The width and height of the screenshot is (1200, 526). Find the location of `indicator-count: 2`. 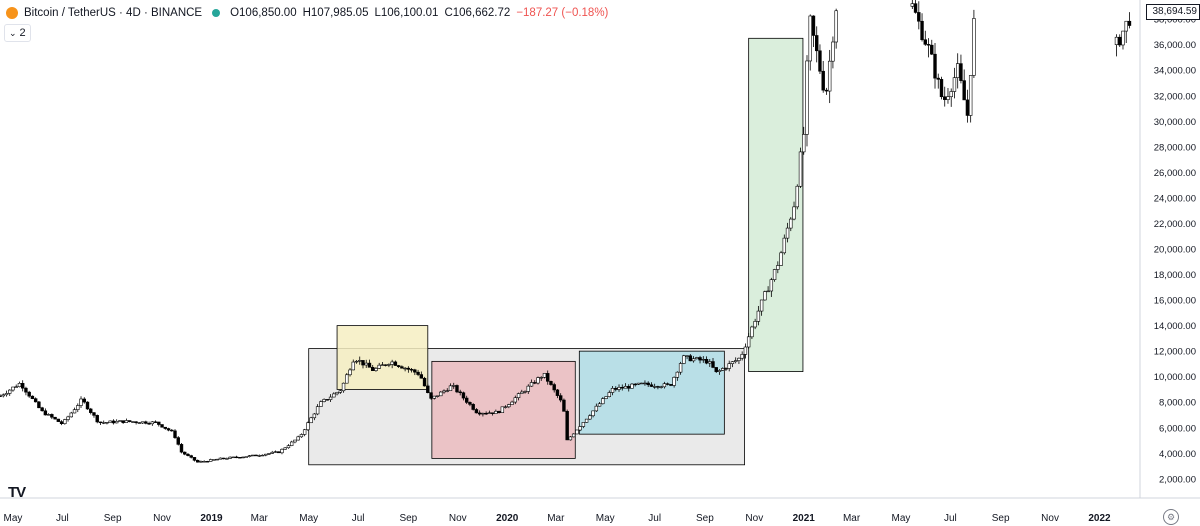

indicator-count: 2 is located at coordinates (22, 33).